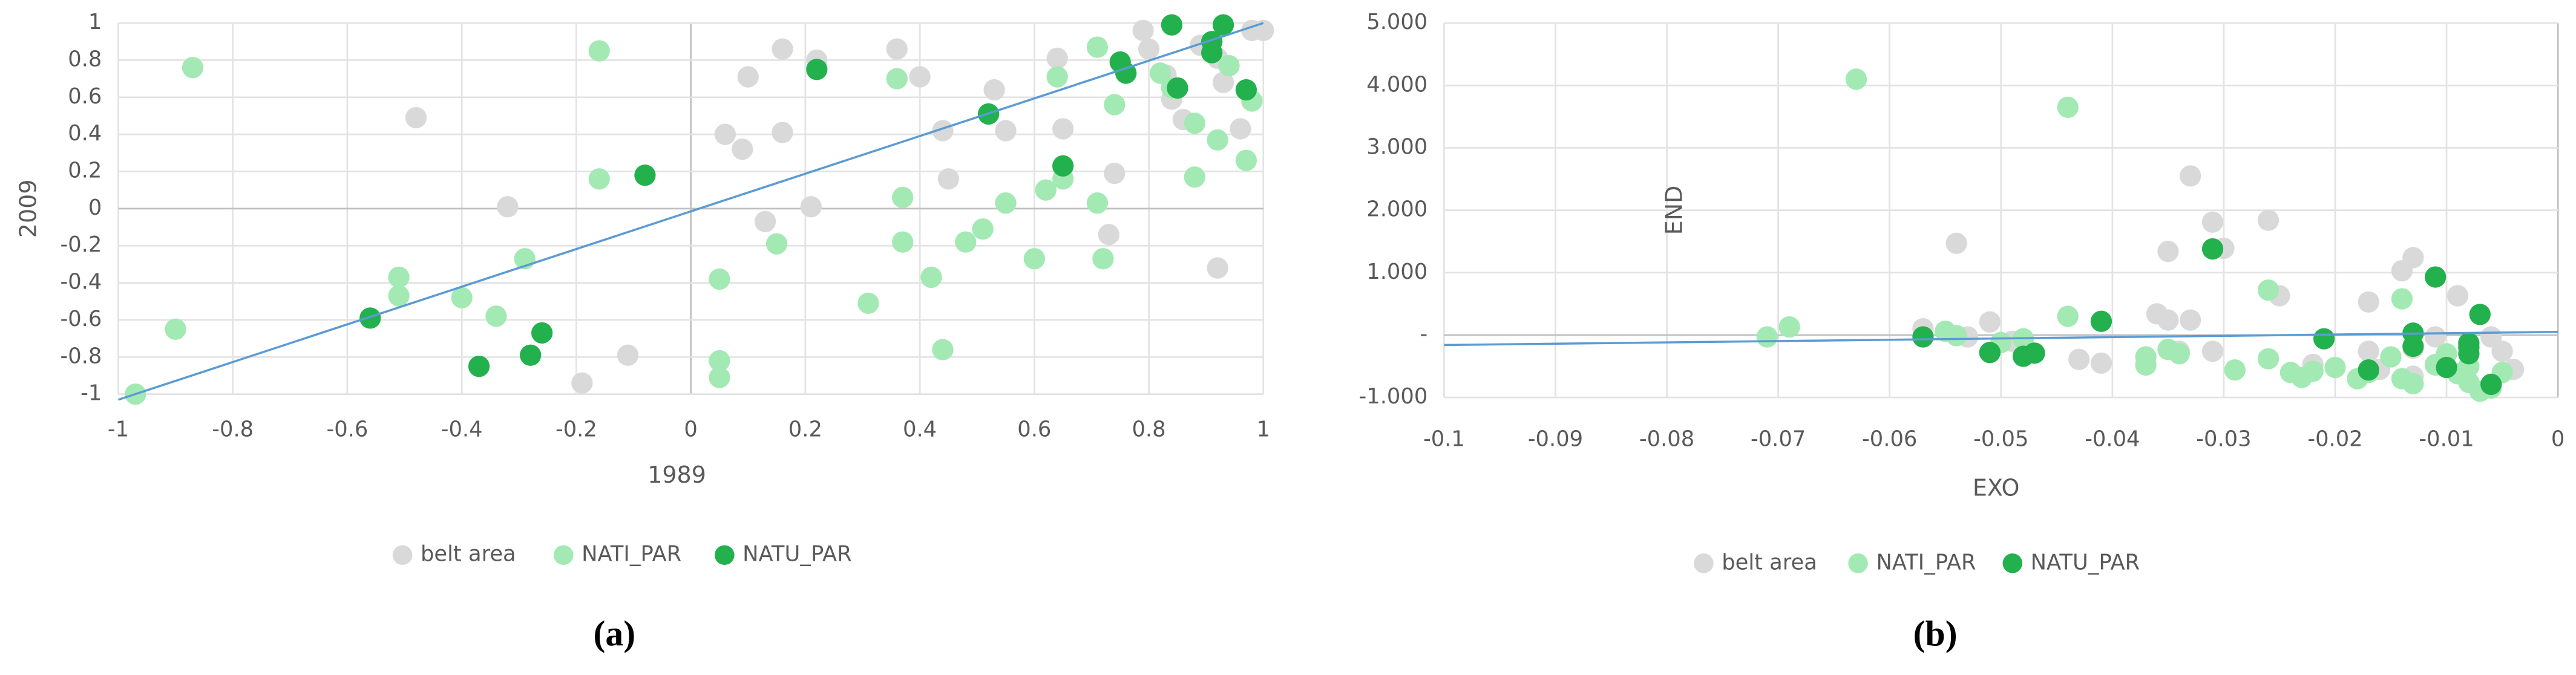  What do you see at coordinates (1396, 85) in the screenshot?
I see `y-tick-label: 4.000` at bounding box center [1396, 85].